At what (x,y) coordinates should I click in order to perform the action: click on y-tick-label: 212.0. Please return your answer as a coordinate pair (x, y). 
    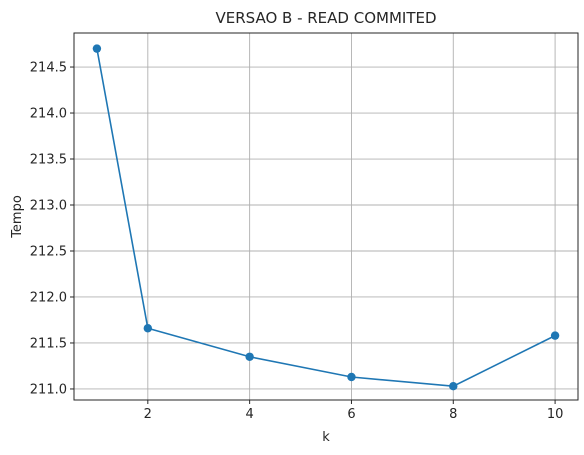
    Looking at the image, I should click on (48, 297).